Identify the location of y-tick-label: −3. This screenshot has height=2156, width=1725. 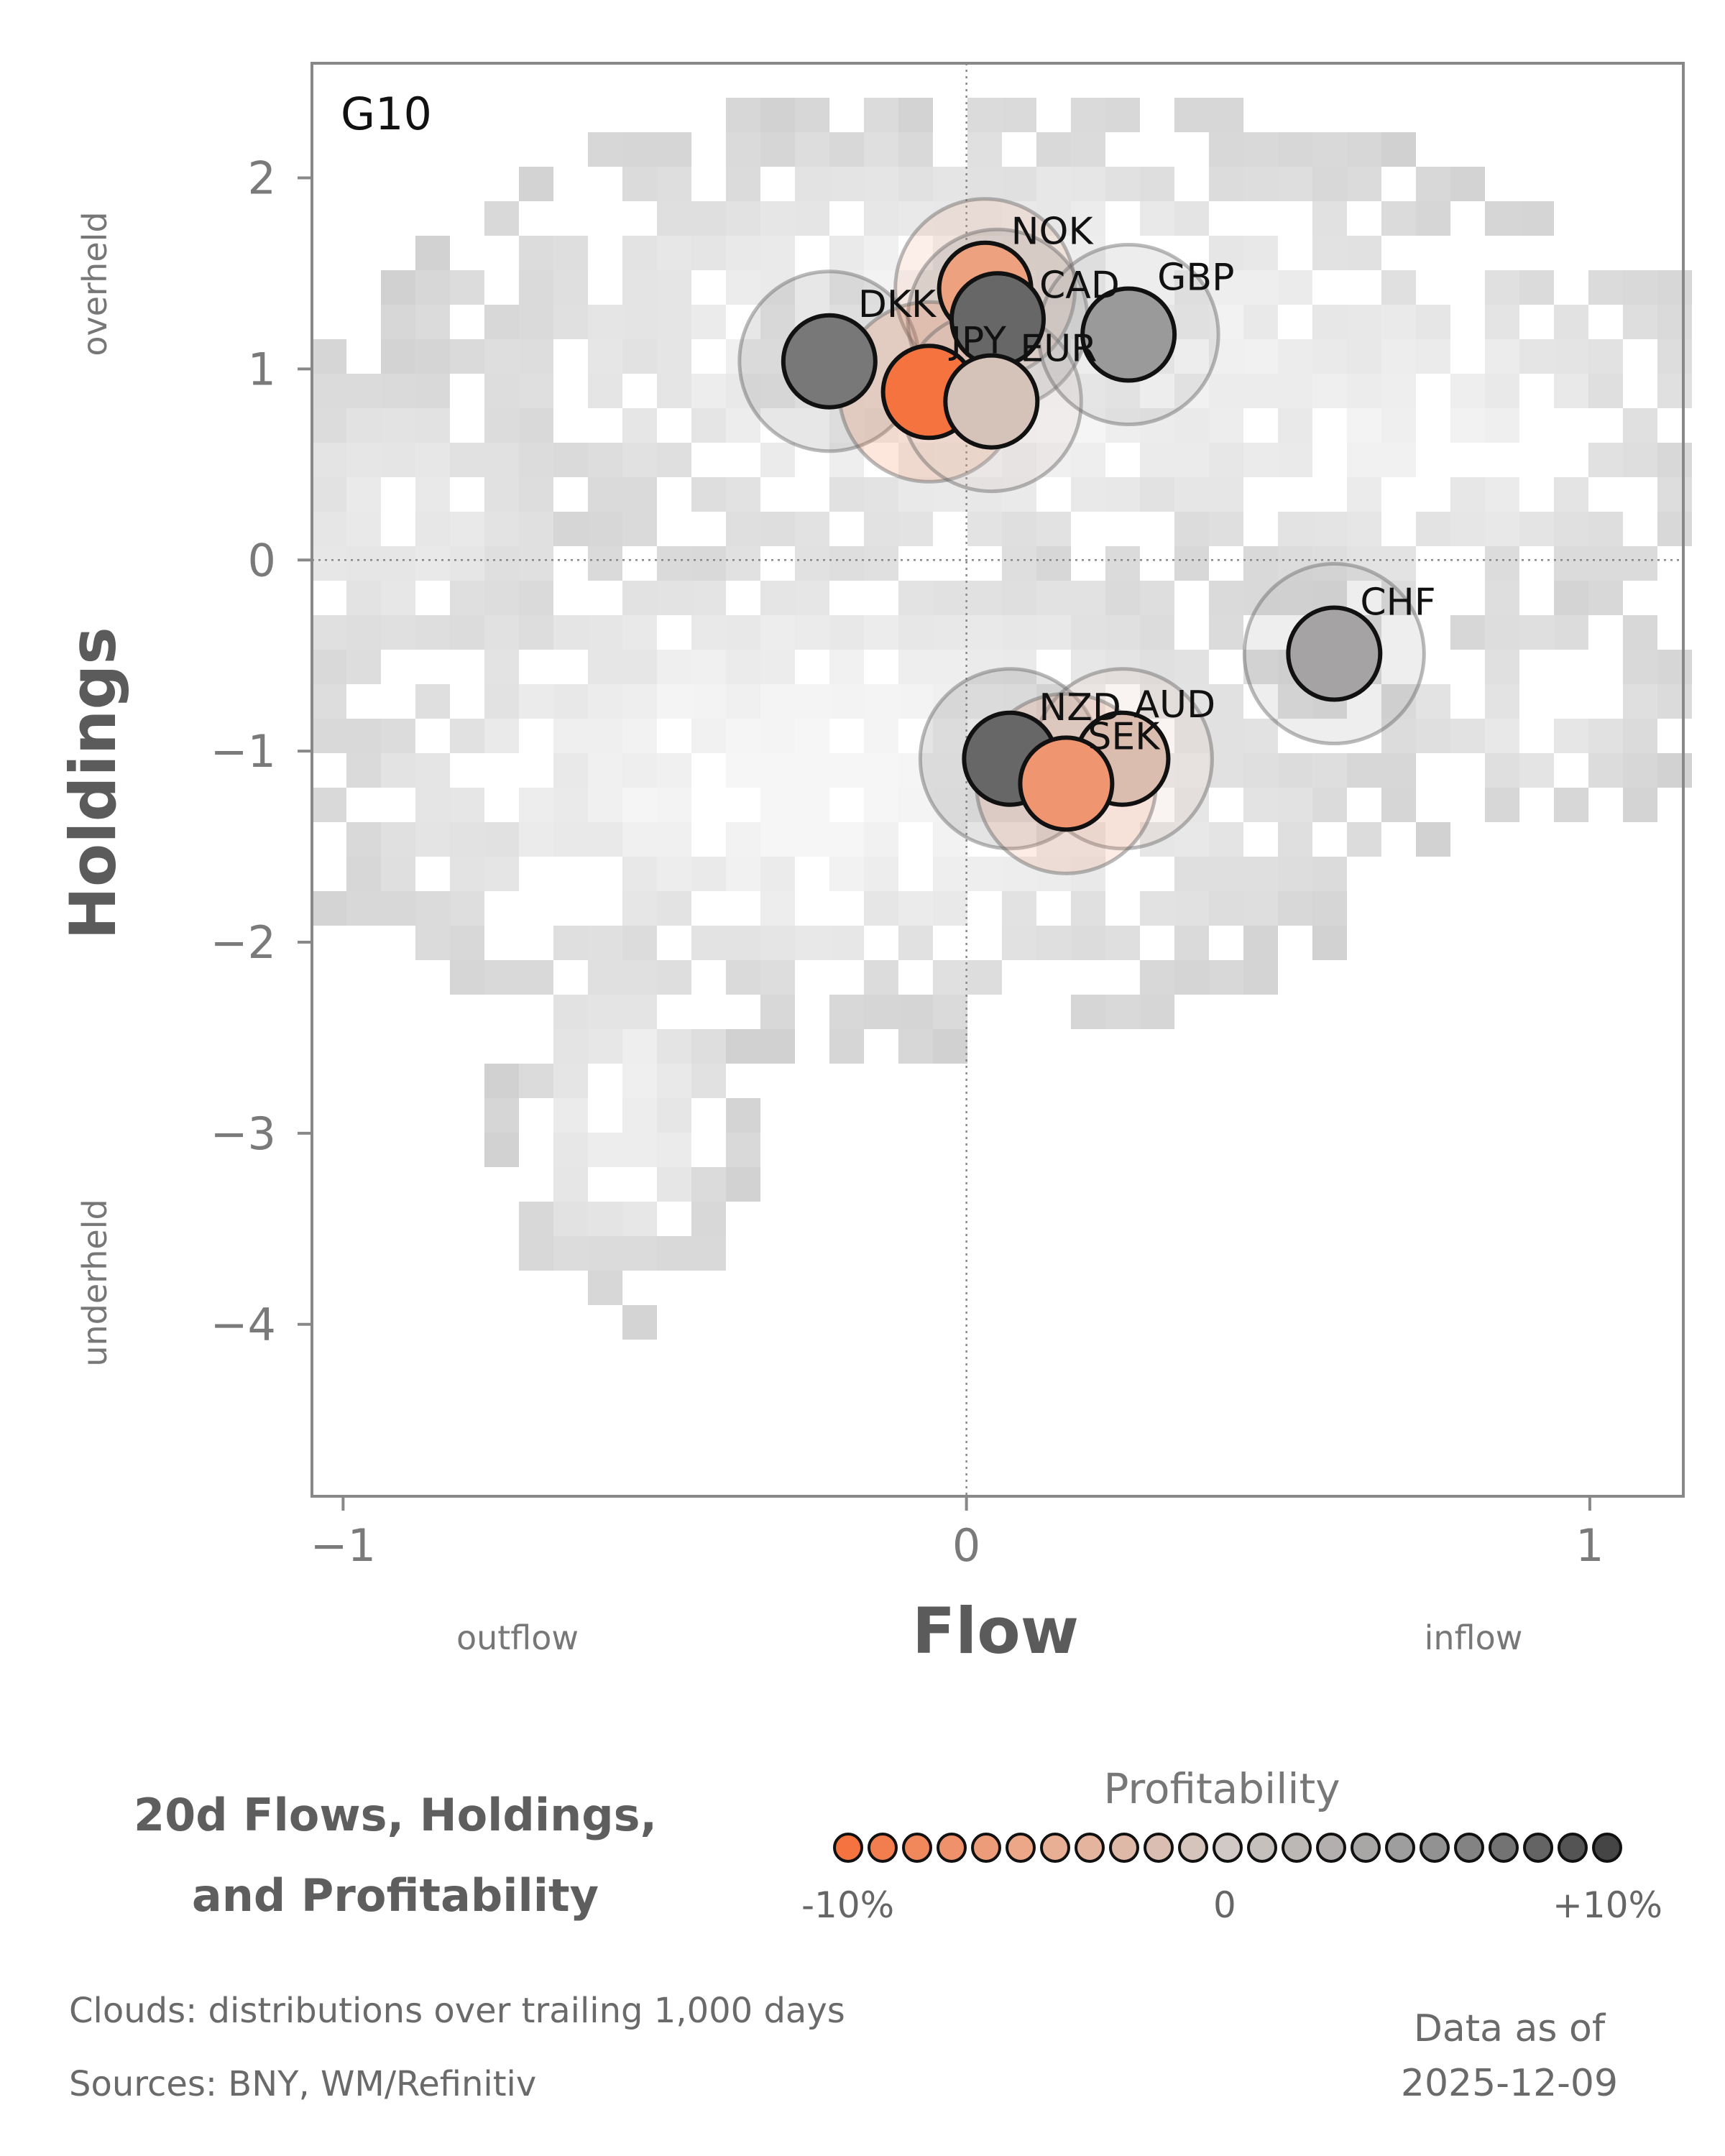
(243, 1133).